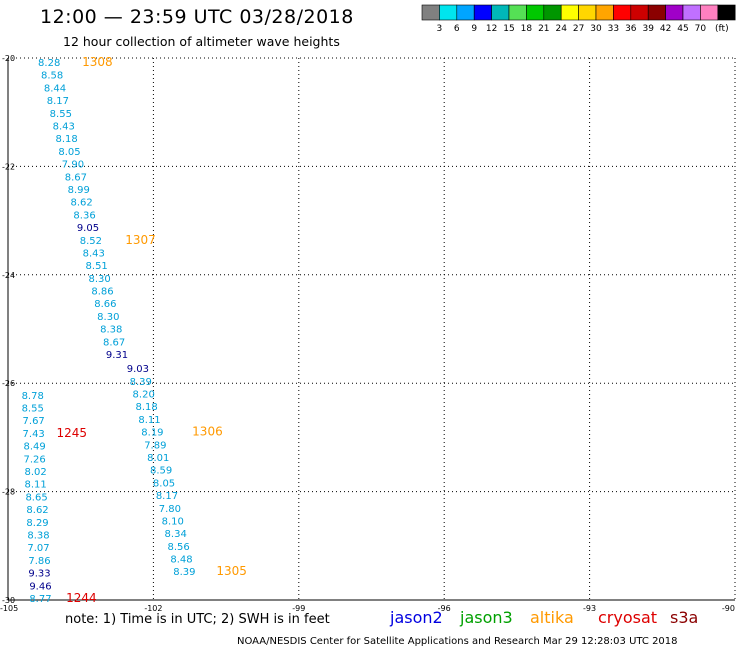  What do you see at coordinates (8, 492) in the screenshot?
I see `lat-axis-label: -28` at bounding box center [8, 492].